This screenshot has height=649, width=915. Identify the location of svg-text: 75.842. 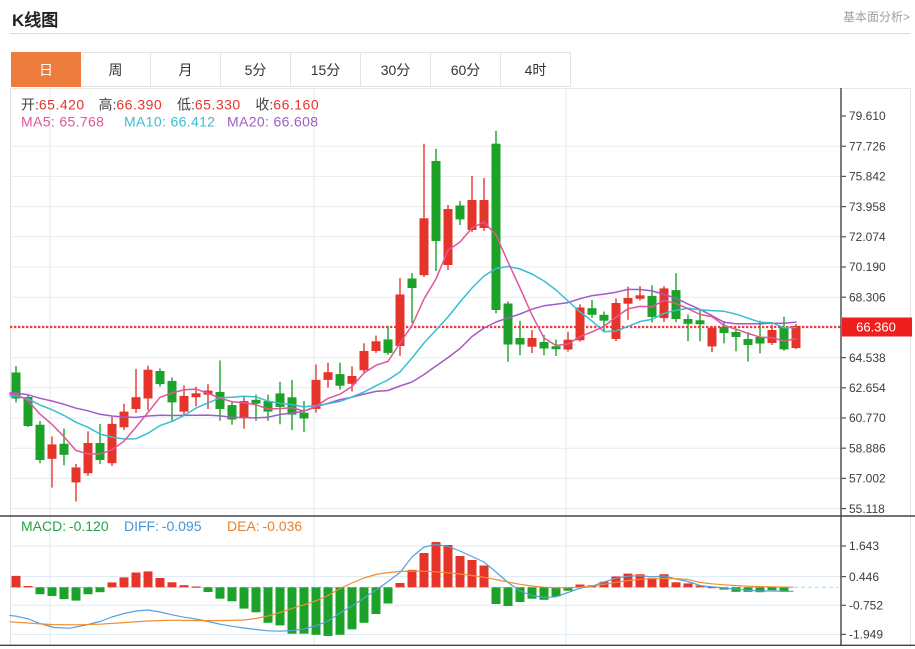
(867, 177).